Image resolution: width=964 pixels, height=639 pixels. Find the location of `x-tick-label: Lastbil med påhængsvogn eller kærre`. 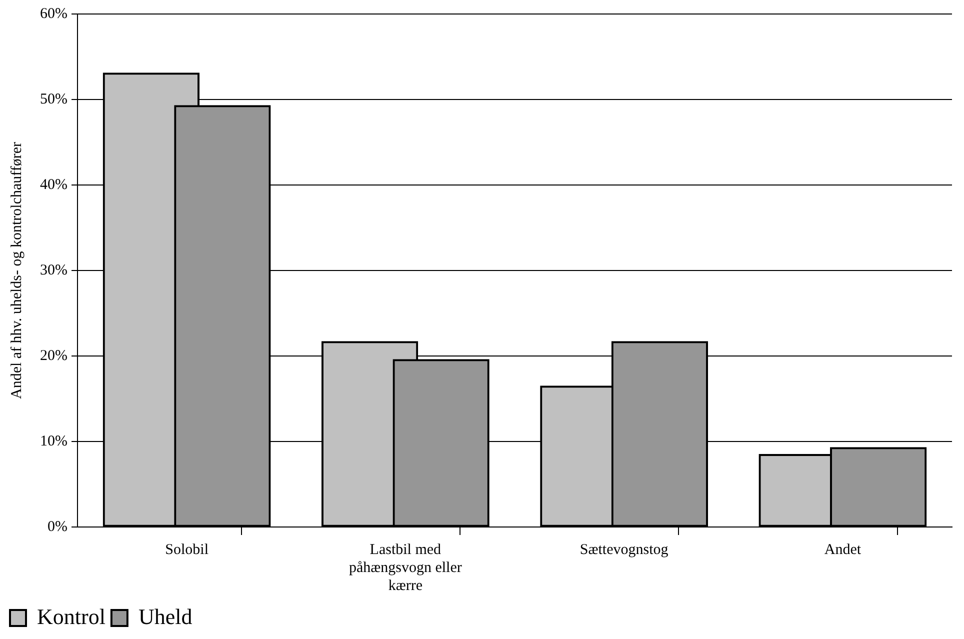

x-tick-label: Lastbil med påhængsvogn eller kærre is located at coordinates (405, 568).